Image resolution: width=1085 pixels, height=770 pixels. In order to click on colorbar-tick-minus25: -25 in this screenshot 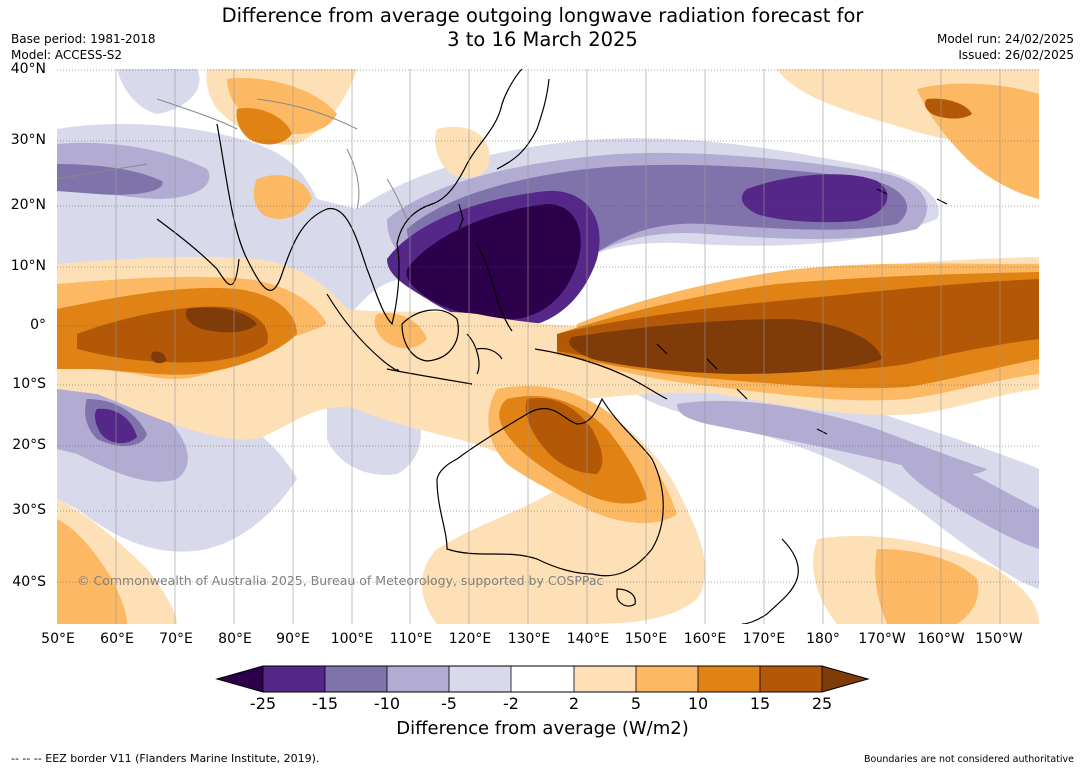, I will do `click(263, 703)`.